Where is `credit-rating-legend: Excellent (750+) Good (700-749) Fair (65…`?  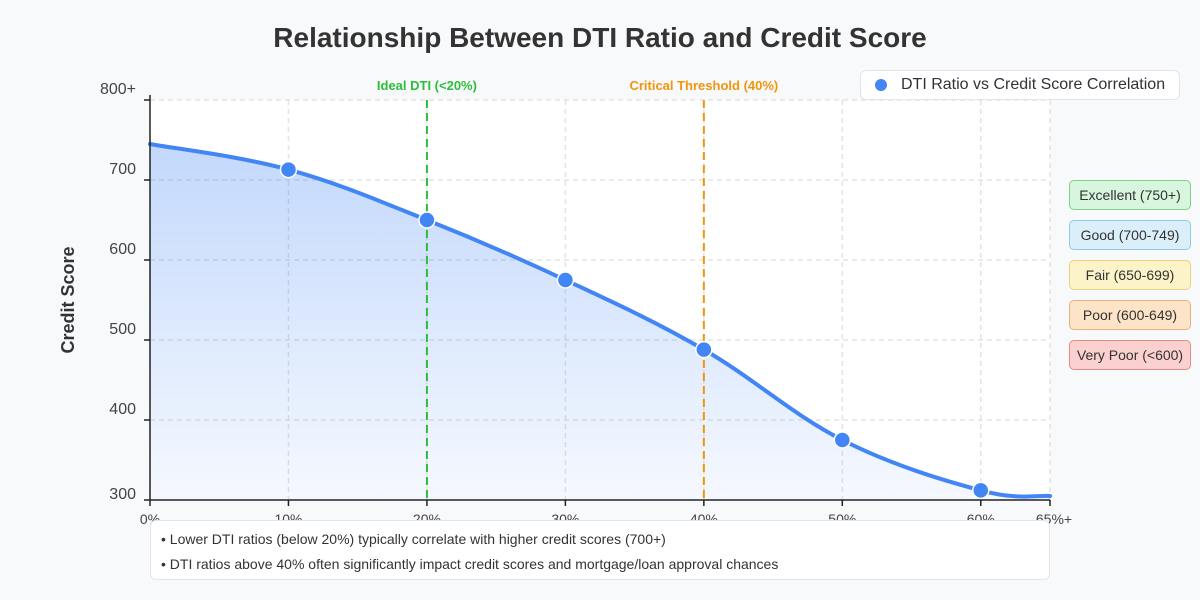
credit-rating-legend: Excellent (750+) Good (700-749) Fair (65… is located at coordinates (1130, 280).